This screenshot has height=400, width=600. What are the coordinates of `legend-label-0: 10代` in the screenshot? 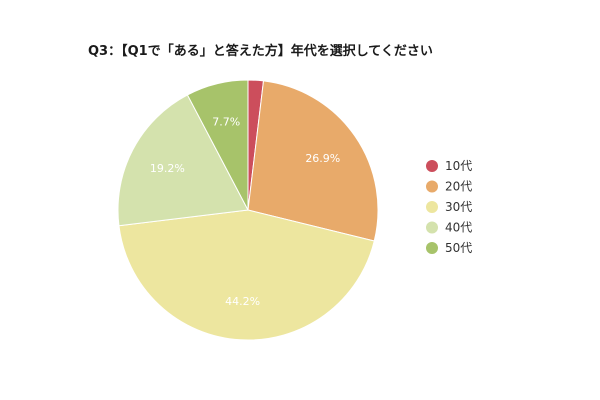 It's located at (458, 166).